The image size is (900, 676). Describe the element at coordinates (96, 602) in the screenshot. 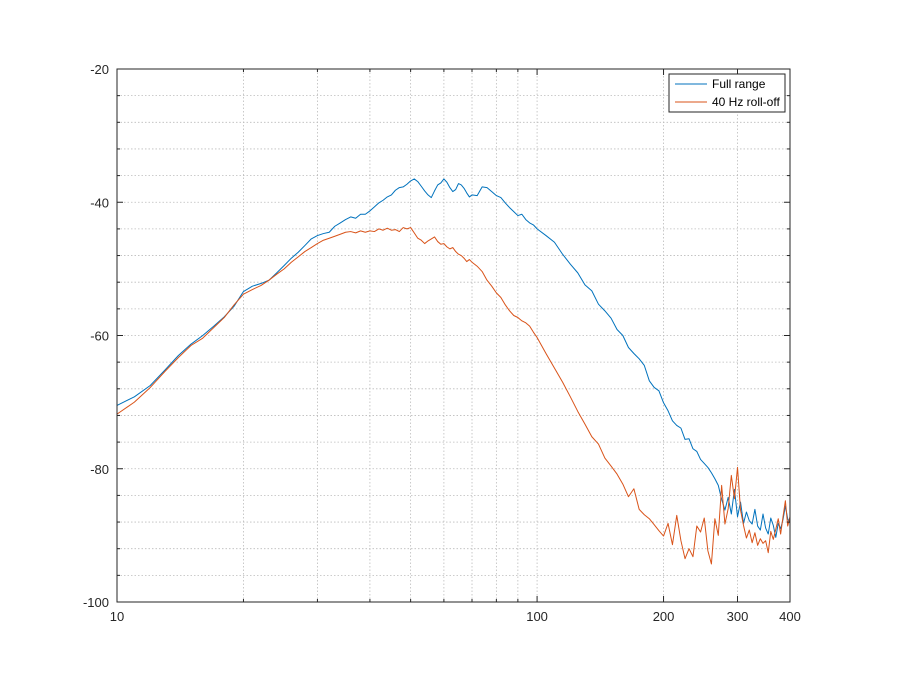

I see `y-tick-label: -100` at that location.